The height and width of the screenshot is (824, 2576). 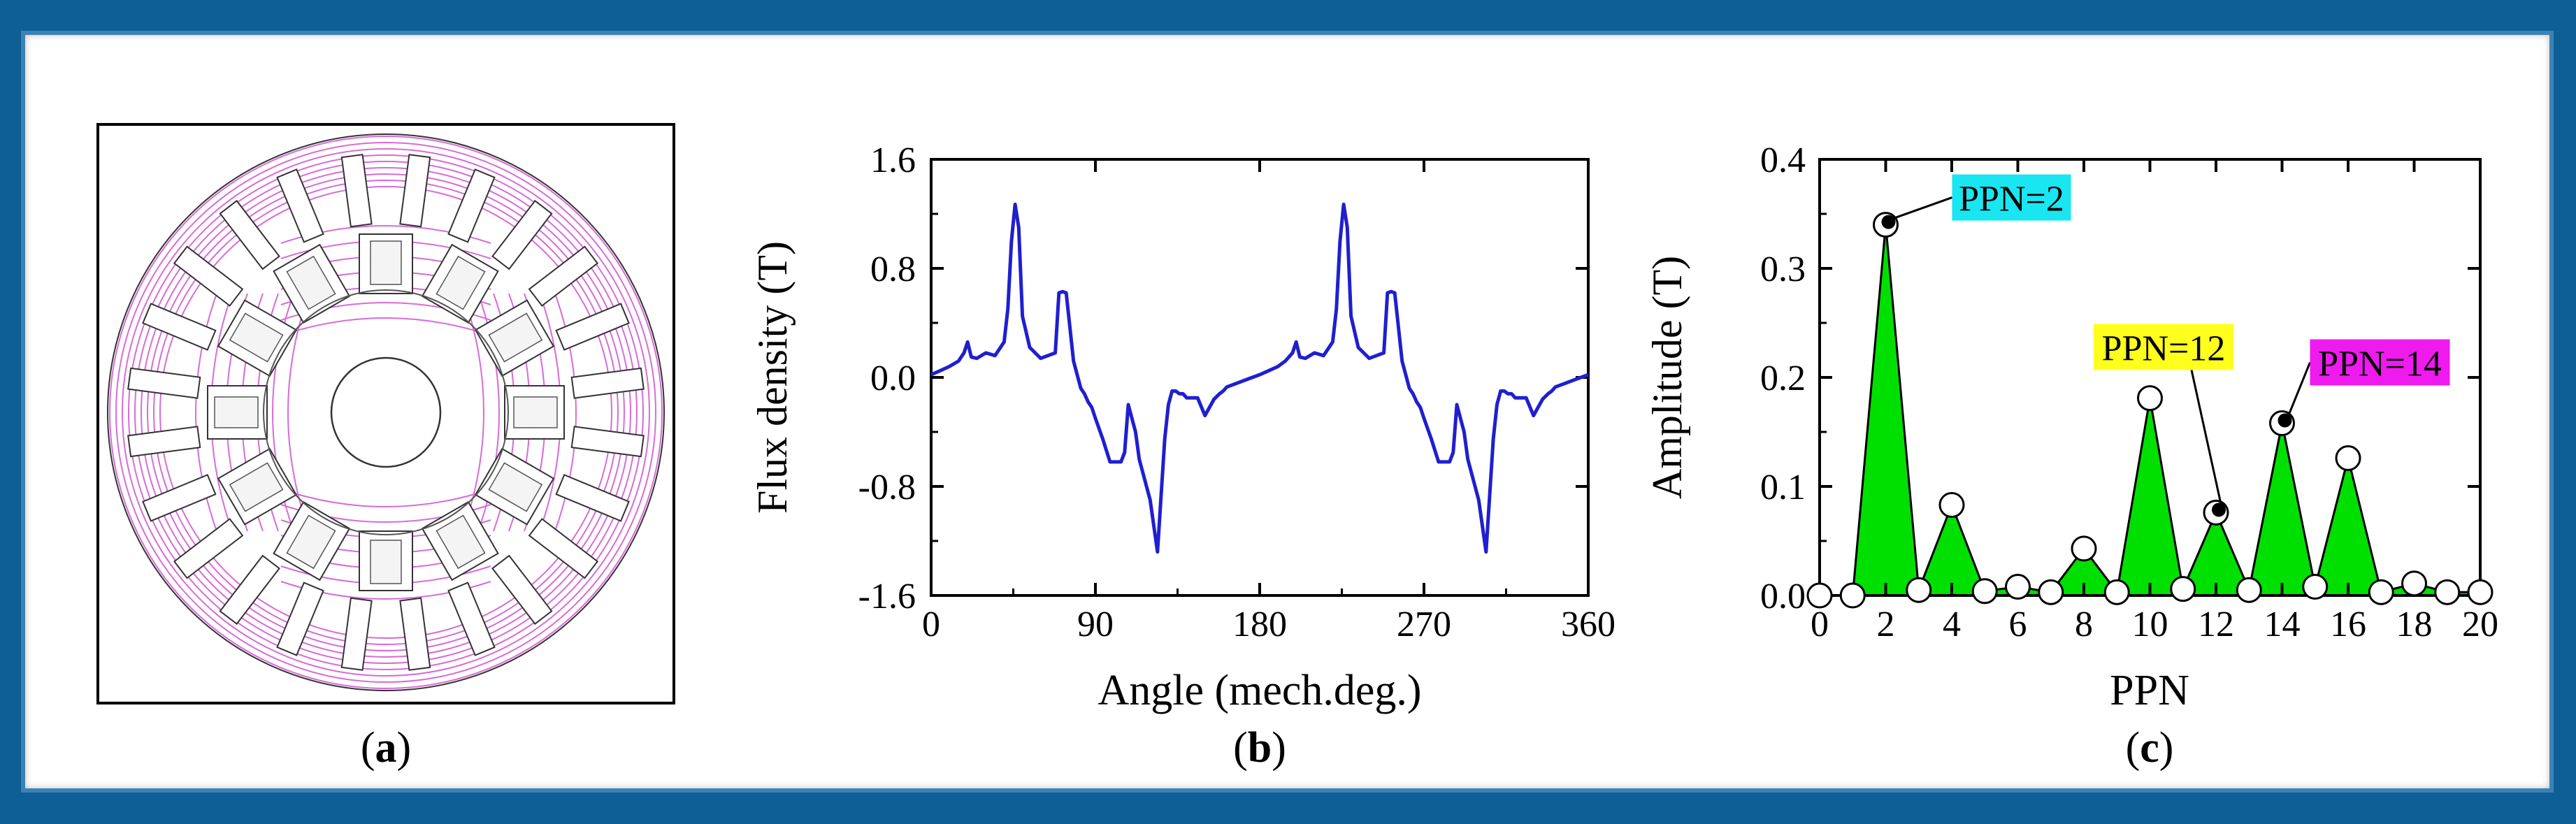 I want to click on chart-c-x-axis-label: PPN, so click(x=2149, y=690).